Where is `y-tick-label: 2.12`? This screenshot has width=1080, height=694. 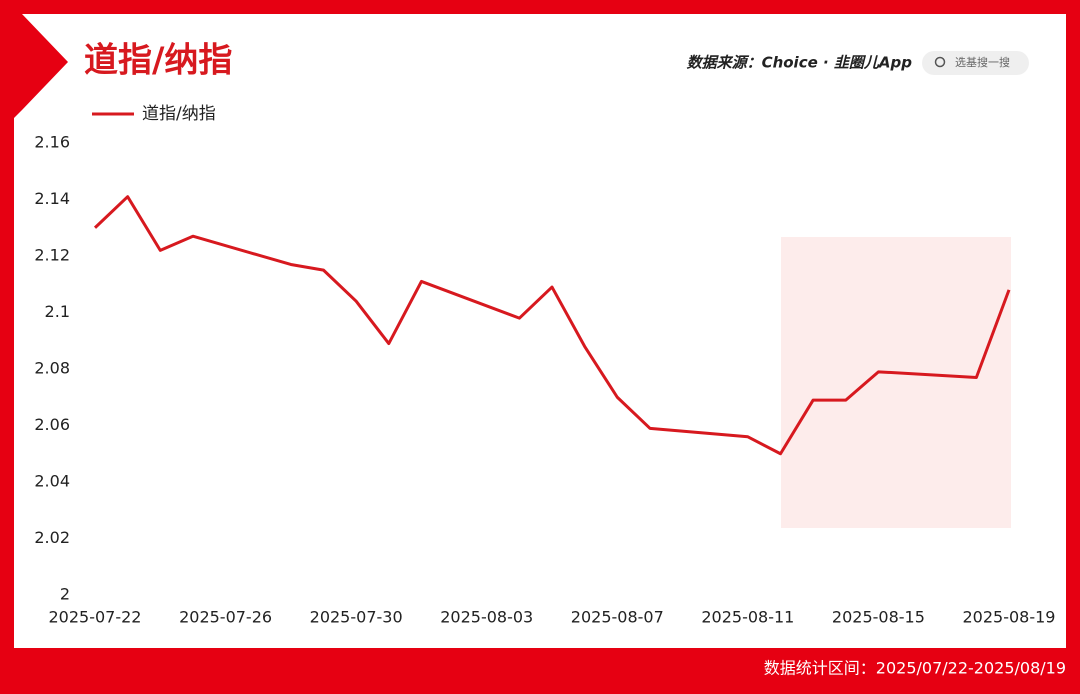 y-tick-label: 2.12 is located at coordinates (52, 255).